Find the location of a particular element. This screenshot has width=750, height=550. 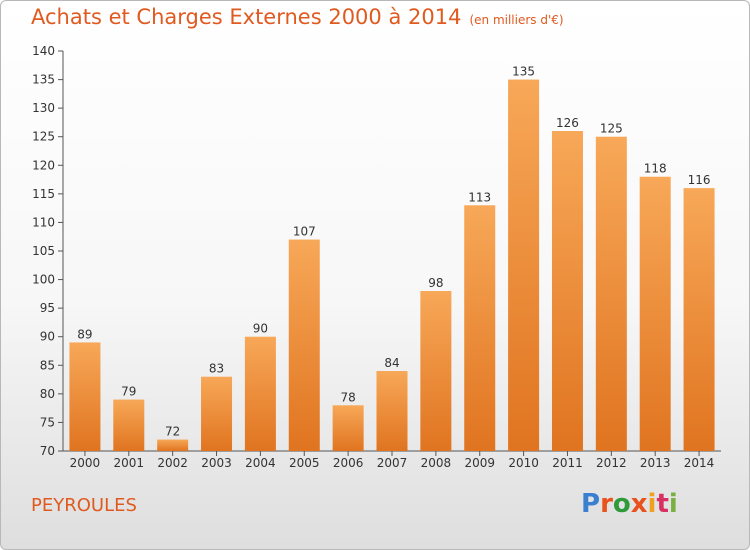

y-tick-label: 135 is located at coordinates (43, 80).